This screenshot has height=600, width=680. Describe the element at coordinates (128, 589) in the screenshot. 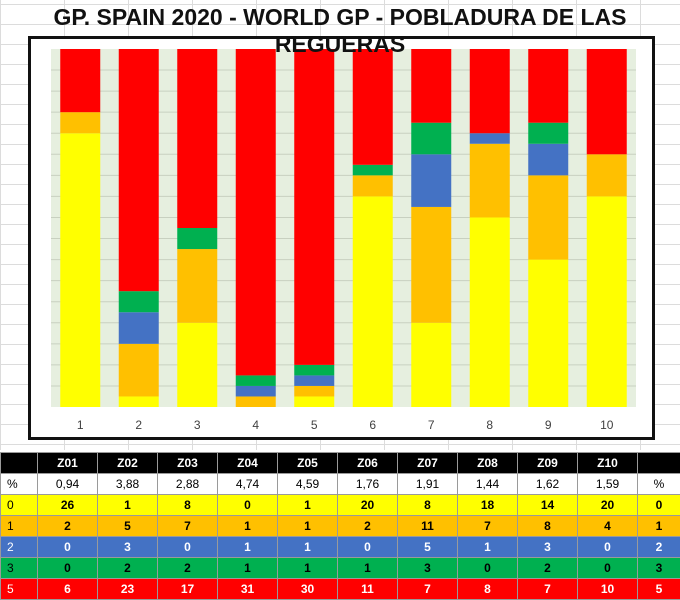

I see `table-cell: 23` at that location.